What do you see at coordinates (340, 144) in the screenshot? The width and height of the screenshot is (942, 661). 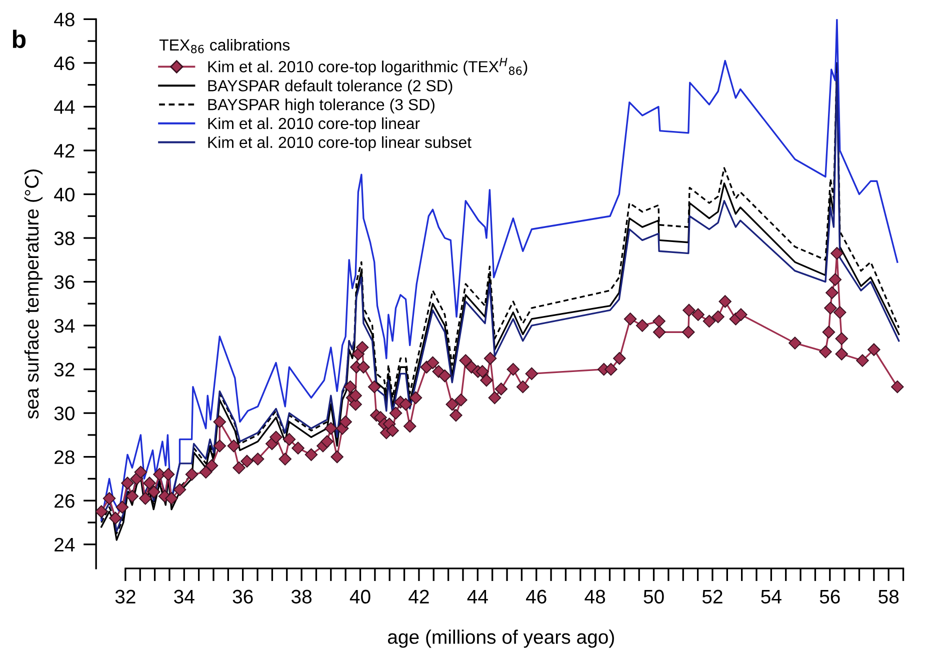 I see `legend-label: Kim et al. 2010 core-top linear subset` at bounding box center [340, 144].